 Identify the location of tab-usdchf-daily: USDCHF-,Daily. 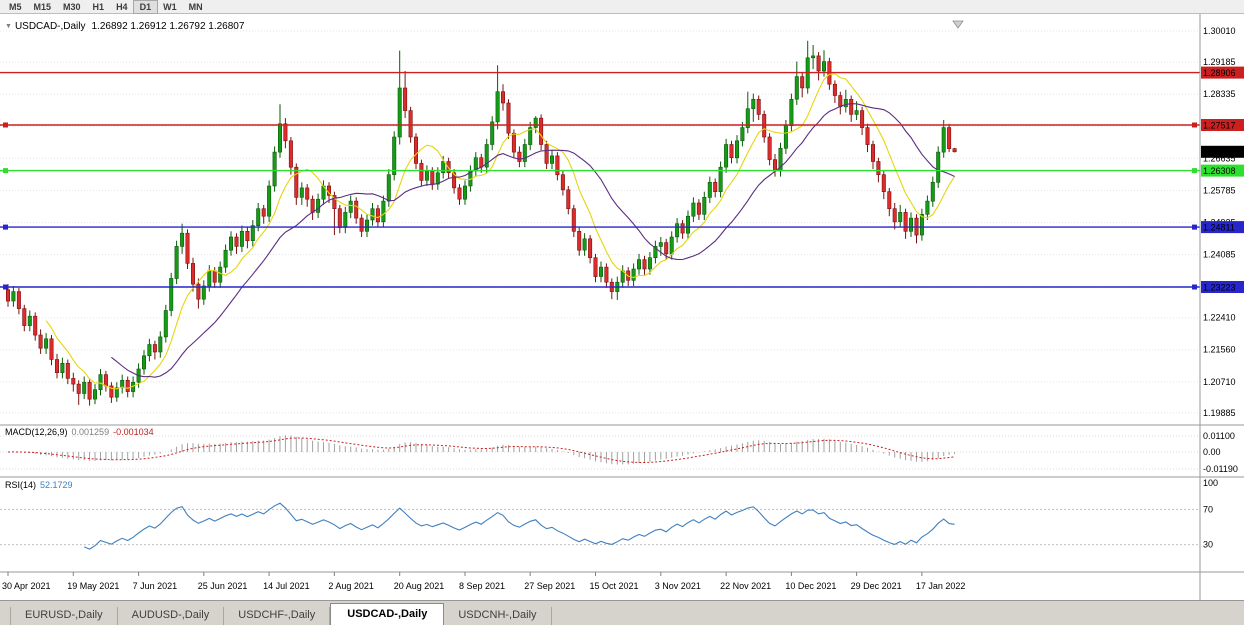
(277, 616).